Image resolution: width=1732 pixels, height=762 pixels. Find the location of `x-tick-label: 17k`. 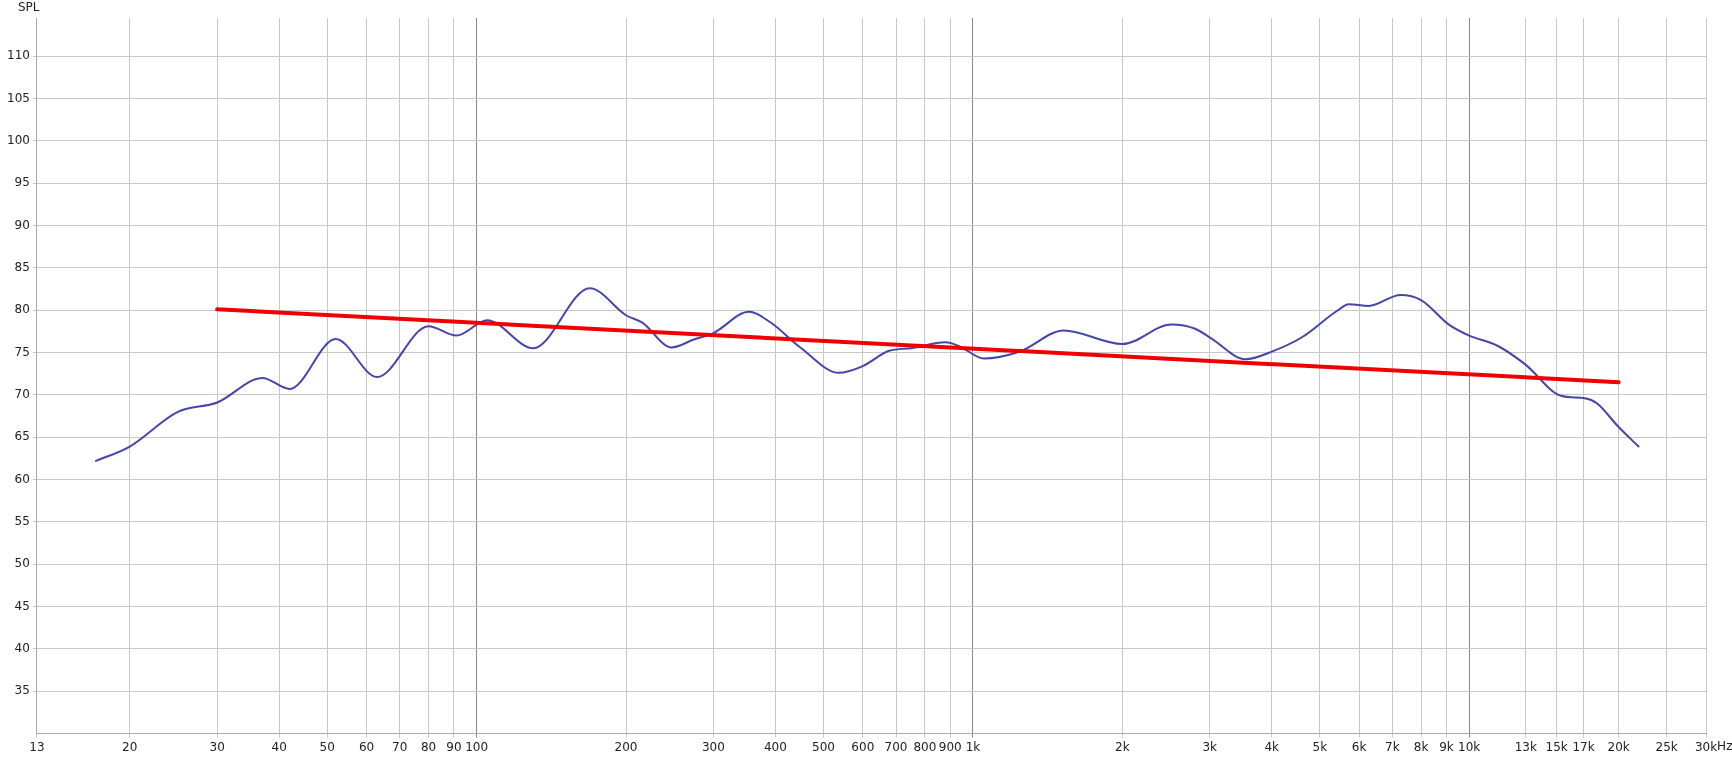

x-tick-label: 17k is located at coordinates (1583, 746).